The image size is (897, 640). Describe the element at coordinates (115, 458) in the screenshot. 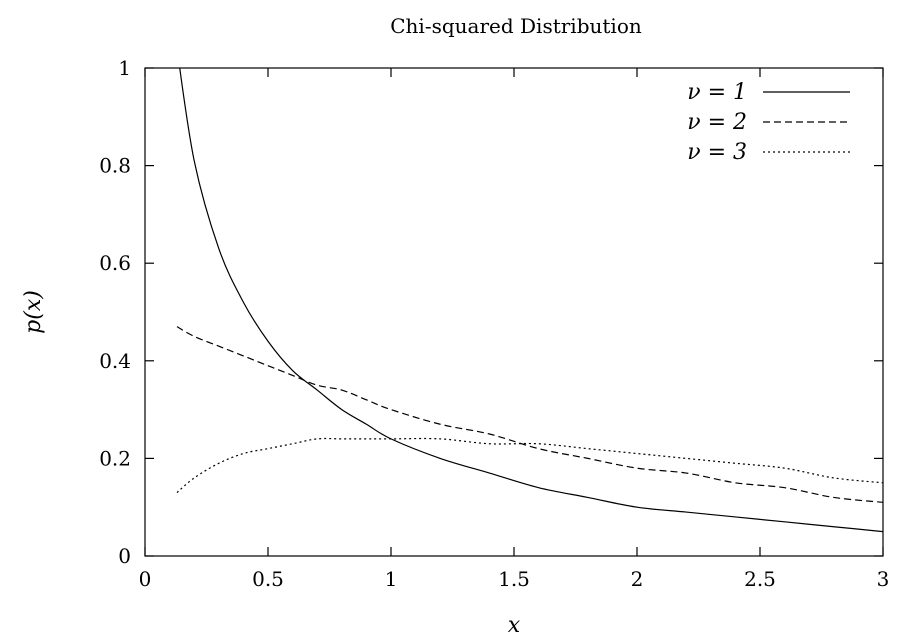

I see `y-tick-label: 0.2` at that location.